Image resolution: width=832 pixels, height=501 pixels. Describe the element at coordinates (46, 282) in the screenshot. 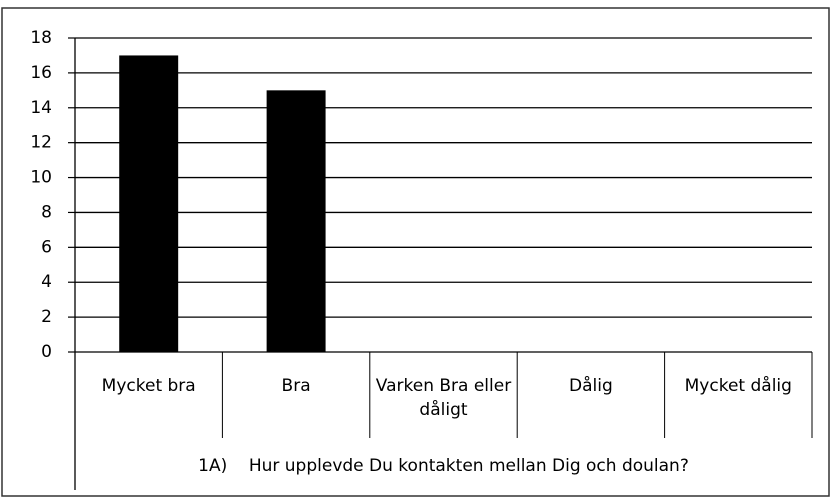

I see `y-tick-label: 4` at that location.